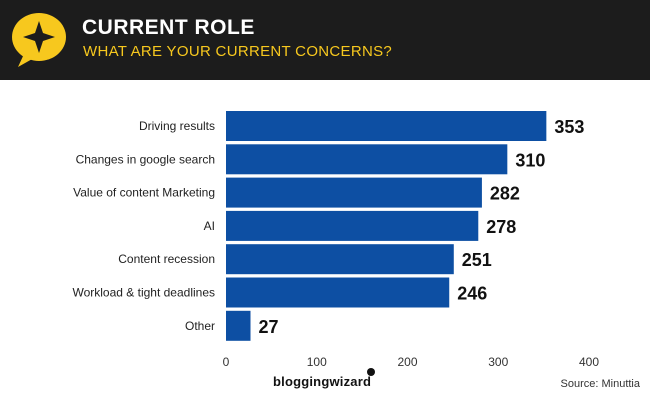  Describe the element at coordinates (209, 226) in the screenshot. I see `category-label: AI` at that location.